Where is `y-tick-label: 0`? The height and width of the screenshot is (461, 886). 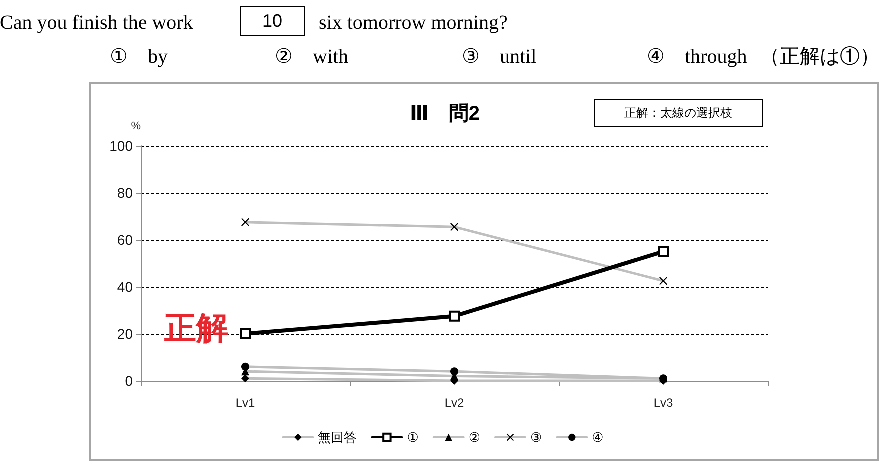
y-tick-label: 0 is located at coordinates (129, 381).